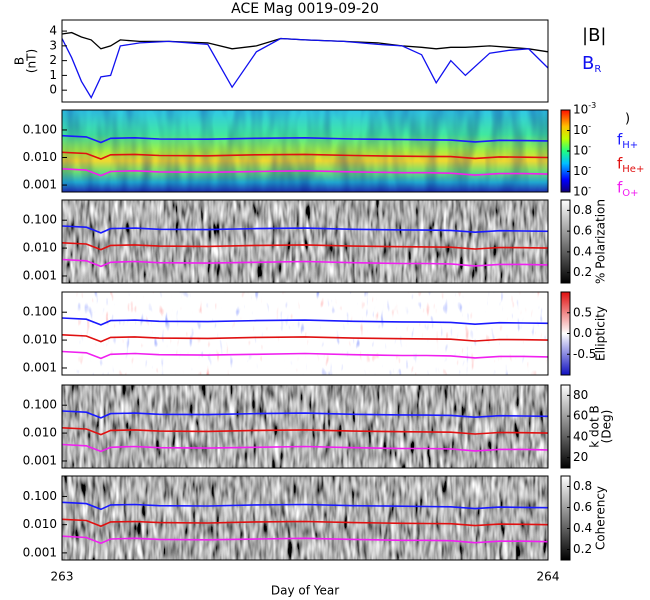 This screenshot has width=650, height=600. Describe the element at coordinates (595, 426) in the screenshot. I see `colorbar-label: k dot B` at that location.